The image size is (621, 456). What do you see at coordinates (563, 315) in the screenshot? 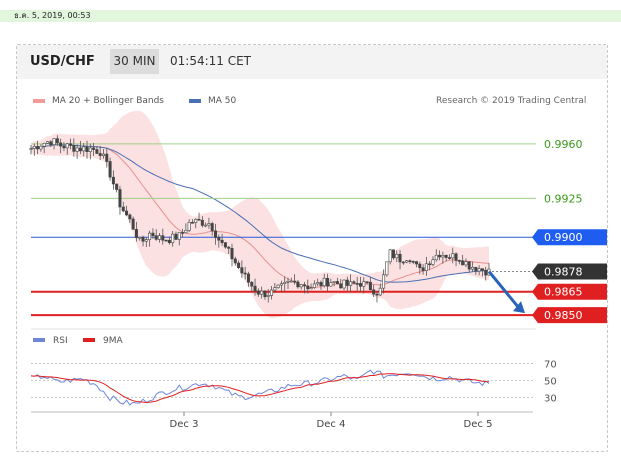
I see `level-label-5: 0.9850` at bounding box center [563, 315].